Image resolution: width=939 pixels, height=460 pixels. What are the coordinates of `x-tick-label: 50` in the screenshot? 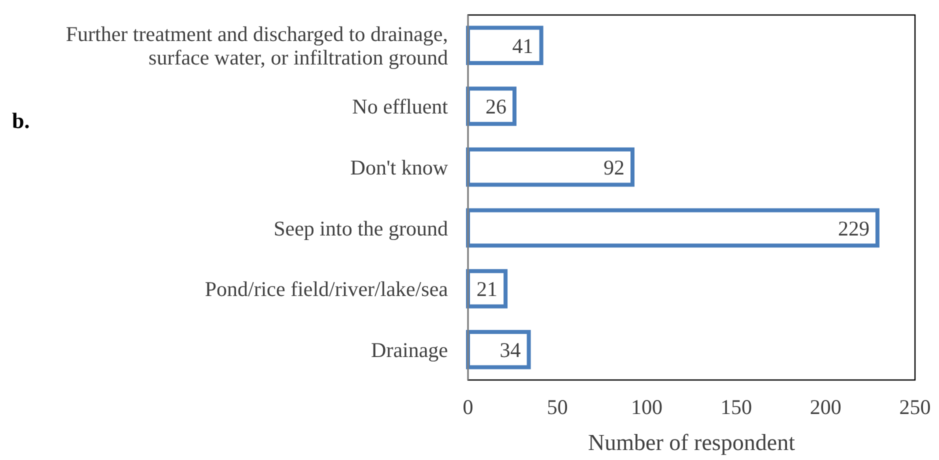 It's located at (557, 407).